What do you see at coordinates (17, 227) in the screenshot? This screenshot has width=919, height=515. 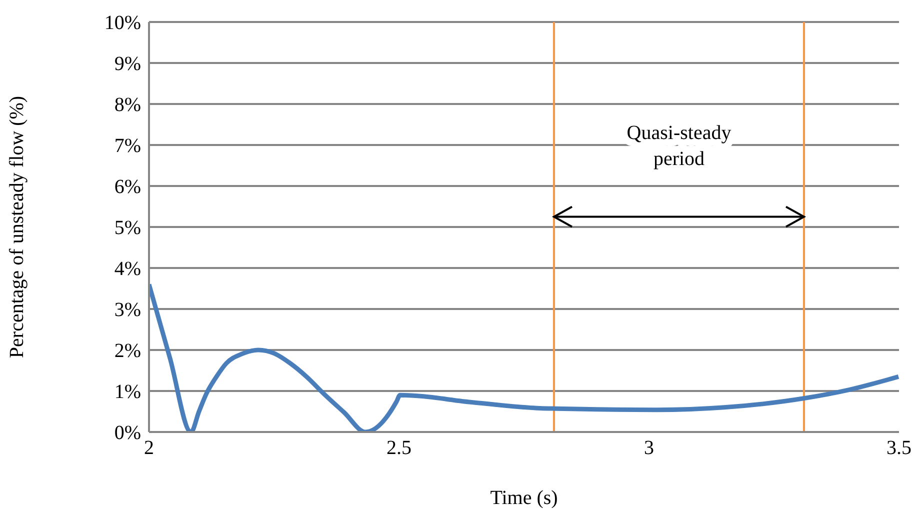 I see `y-axis-title: Percentage of unsteady flow (%)` at bounding box center [17, 227].